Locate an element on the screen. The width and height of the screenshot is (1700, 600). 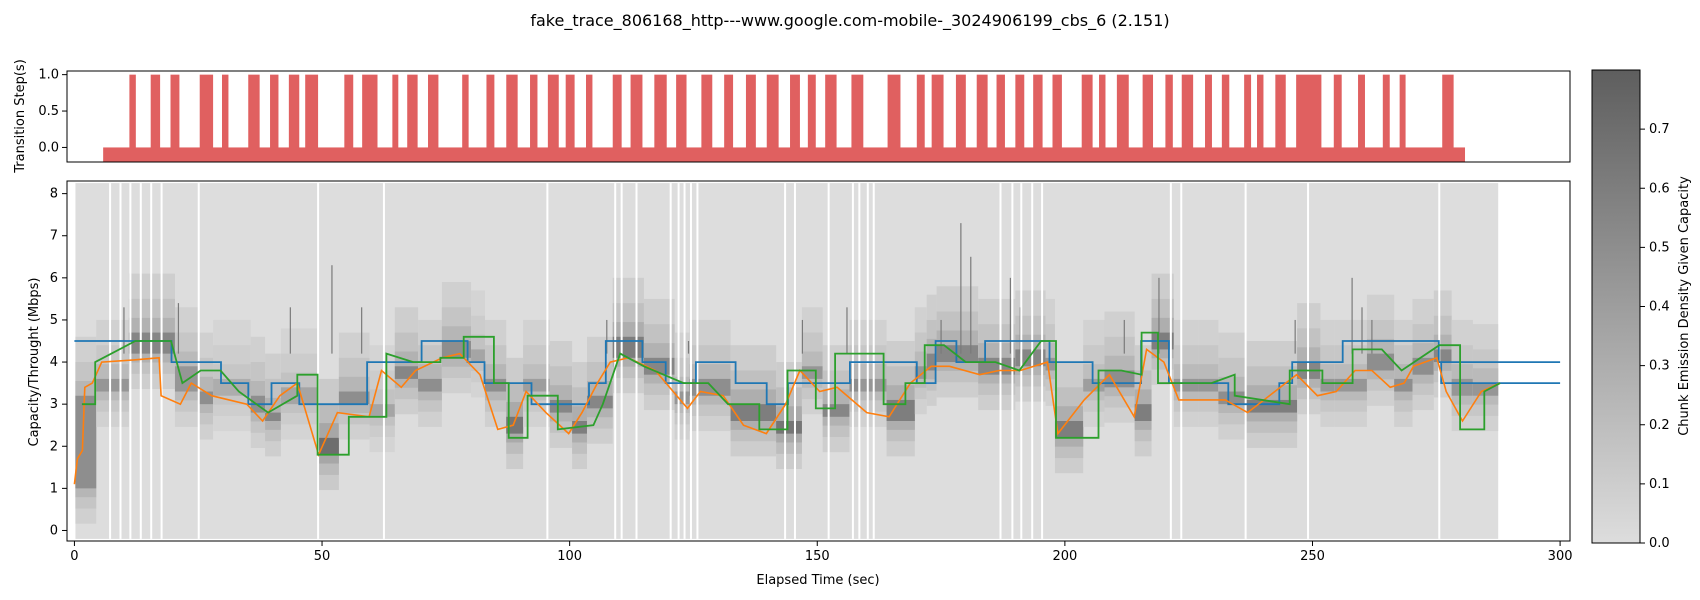
capacity-x-ticks: 0 50 100 150 200 250 300 is located at coordinates (821, 552).